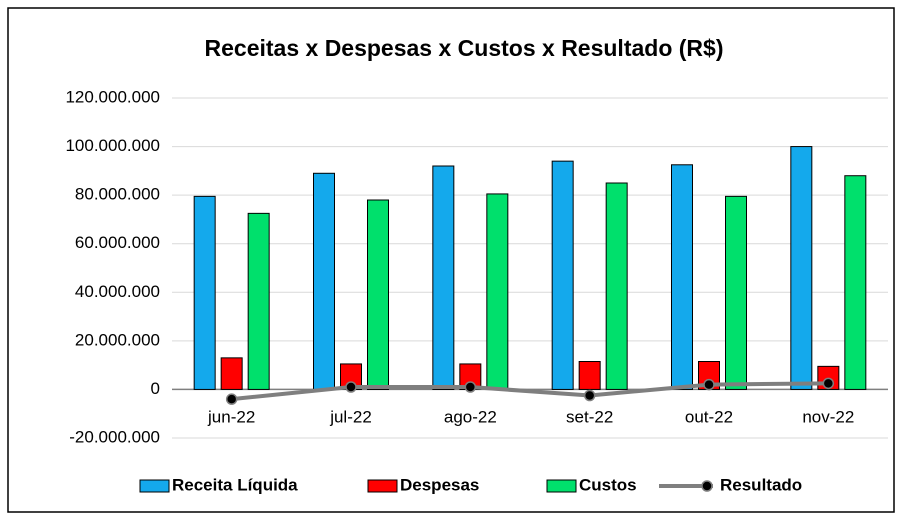 The image size is (903, 519). What do you see at coordinates (112, 145) in the screenshot?
I see `y-tick-label: 100.000.000` at bounding box center [112, 145].